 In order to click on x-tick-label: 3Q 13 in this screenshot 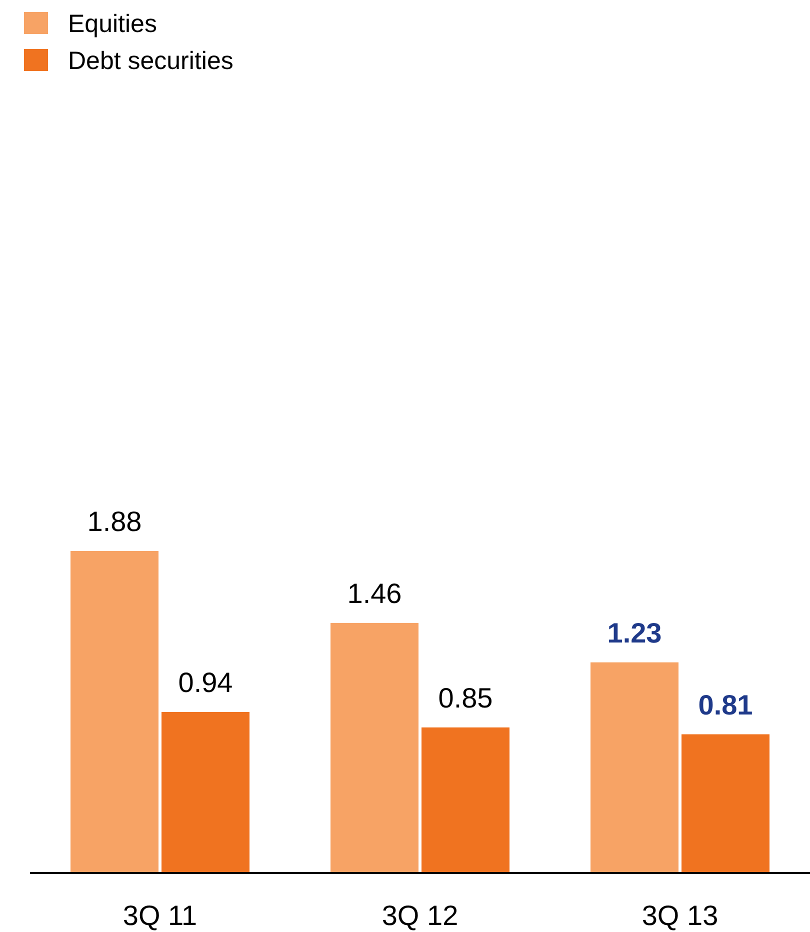, I will do `click(680, 915)`.